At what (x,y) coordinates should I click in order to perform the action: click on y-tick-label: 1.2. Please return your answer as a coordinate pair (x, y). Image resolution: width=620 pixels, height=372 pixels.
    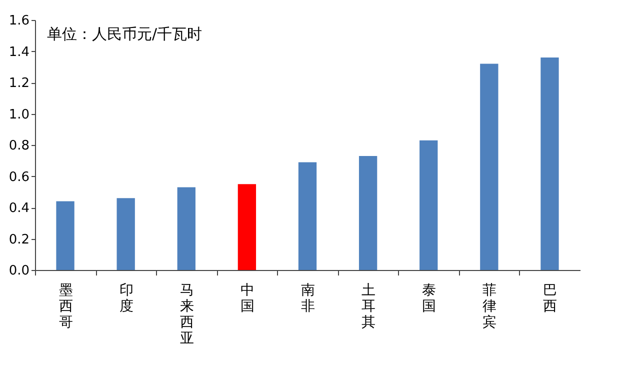
    Looking at the image, I should click on (19, 83).